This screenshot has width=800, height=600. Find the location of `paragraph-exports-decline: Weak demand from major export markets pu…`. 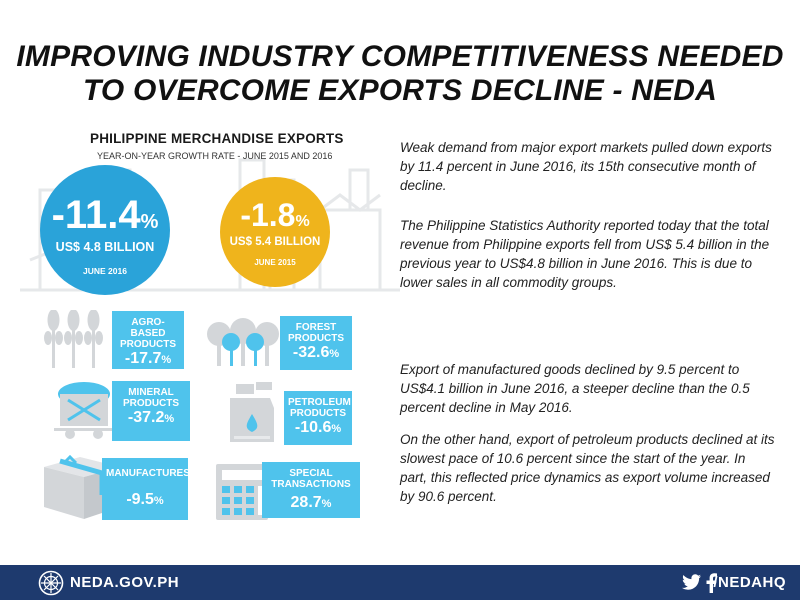

paragraph-exports-decline: Weak demand from major export markets pu… is located at coordinates (586, 166).